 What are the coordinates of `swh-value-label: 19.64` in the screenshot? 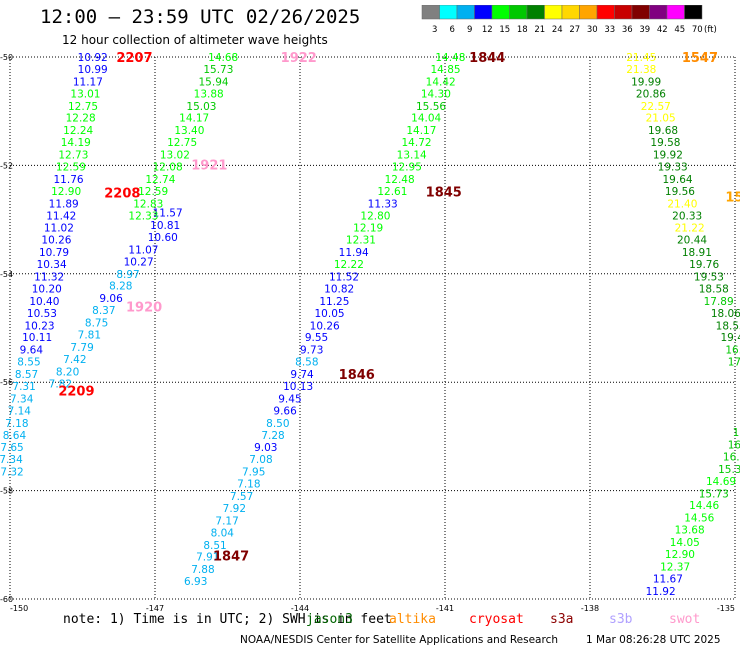 It's located at (678, 180).